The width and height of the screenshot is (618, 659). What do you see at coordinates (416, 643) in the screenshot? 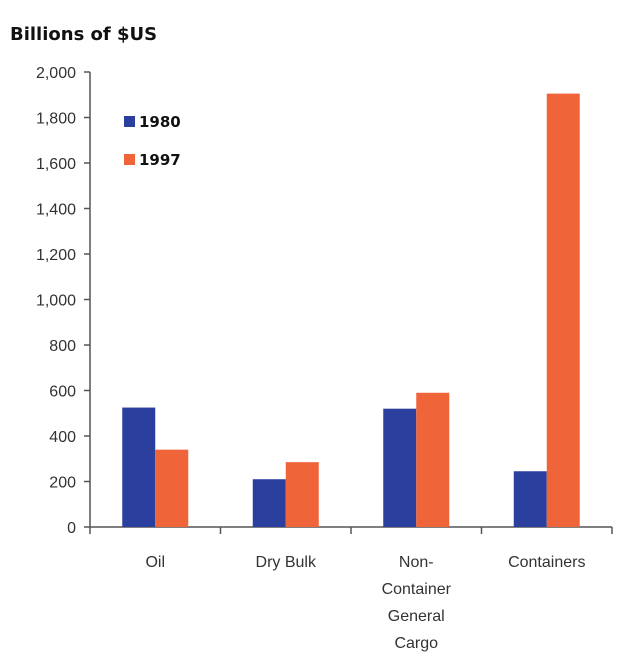
I see `x-category-label: Cargo` at bounding box center [416, 643].